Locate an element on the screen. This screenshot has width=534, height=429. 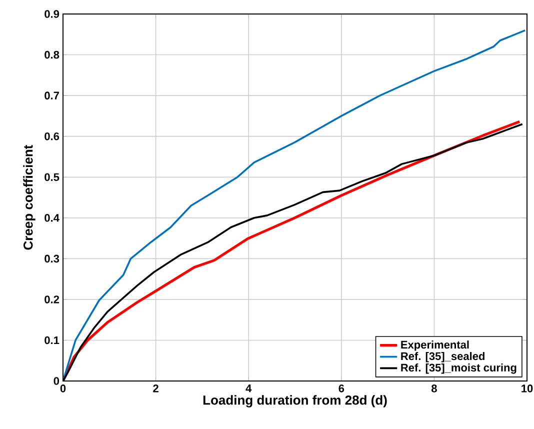
y-tick-label: 0.4 is located at coordinates (52, 218).